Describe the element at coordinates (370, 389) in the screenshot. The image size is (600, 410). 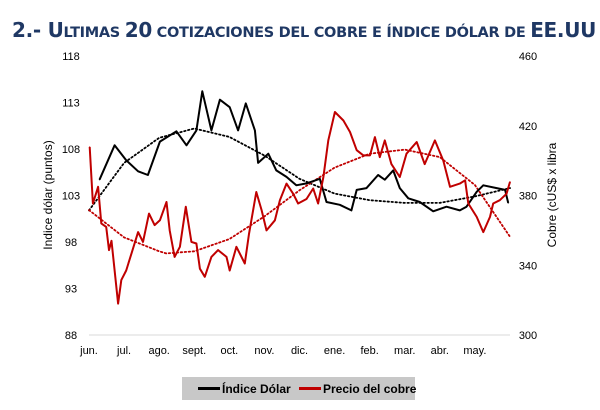
I see `legend-label-cobre: Precio del cobre` at that location.